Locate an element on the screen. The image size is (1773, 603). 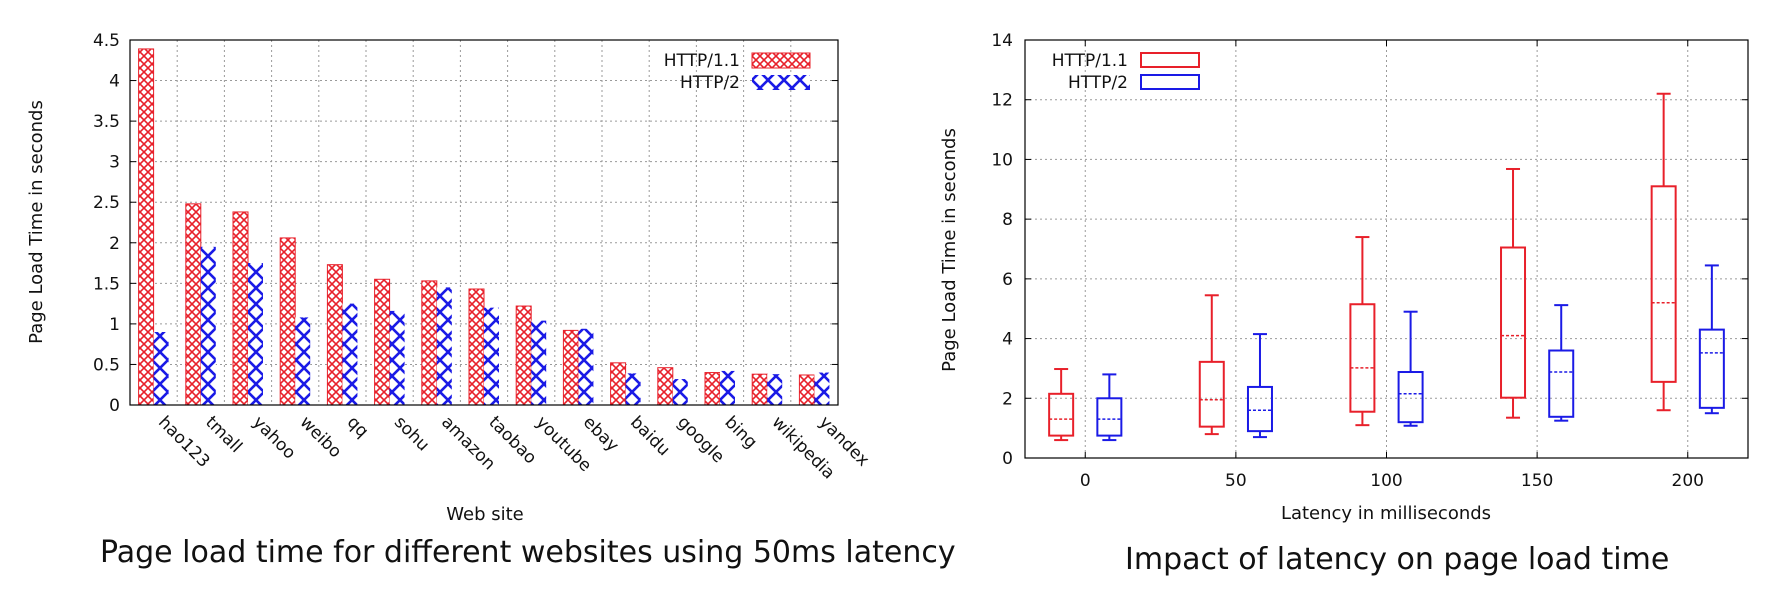
x-tick-label: 100 is located at coordinates (1386, 481).